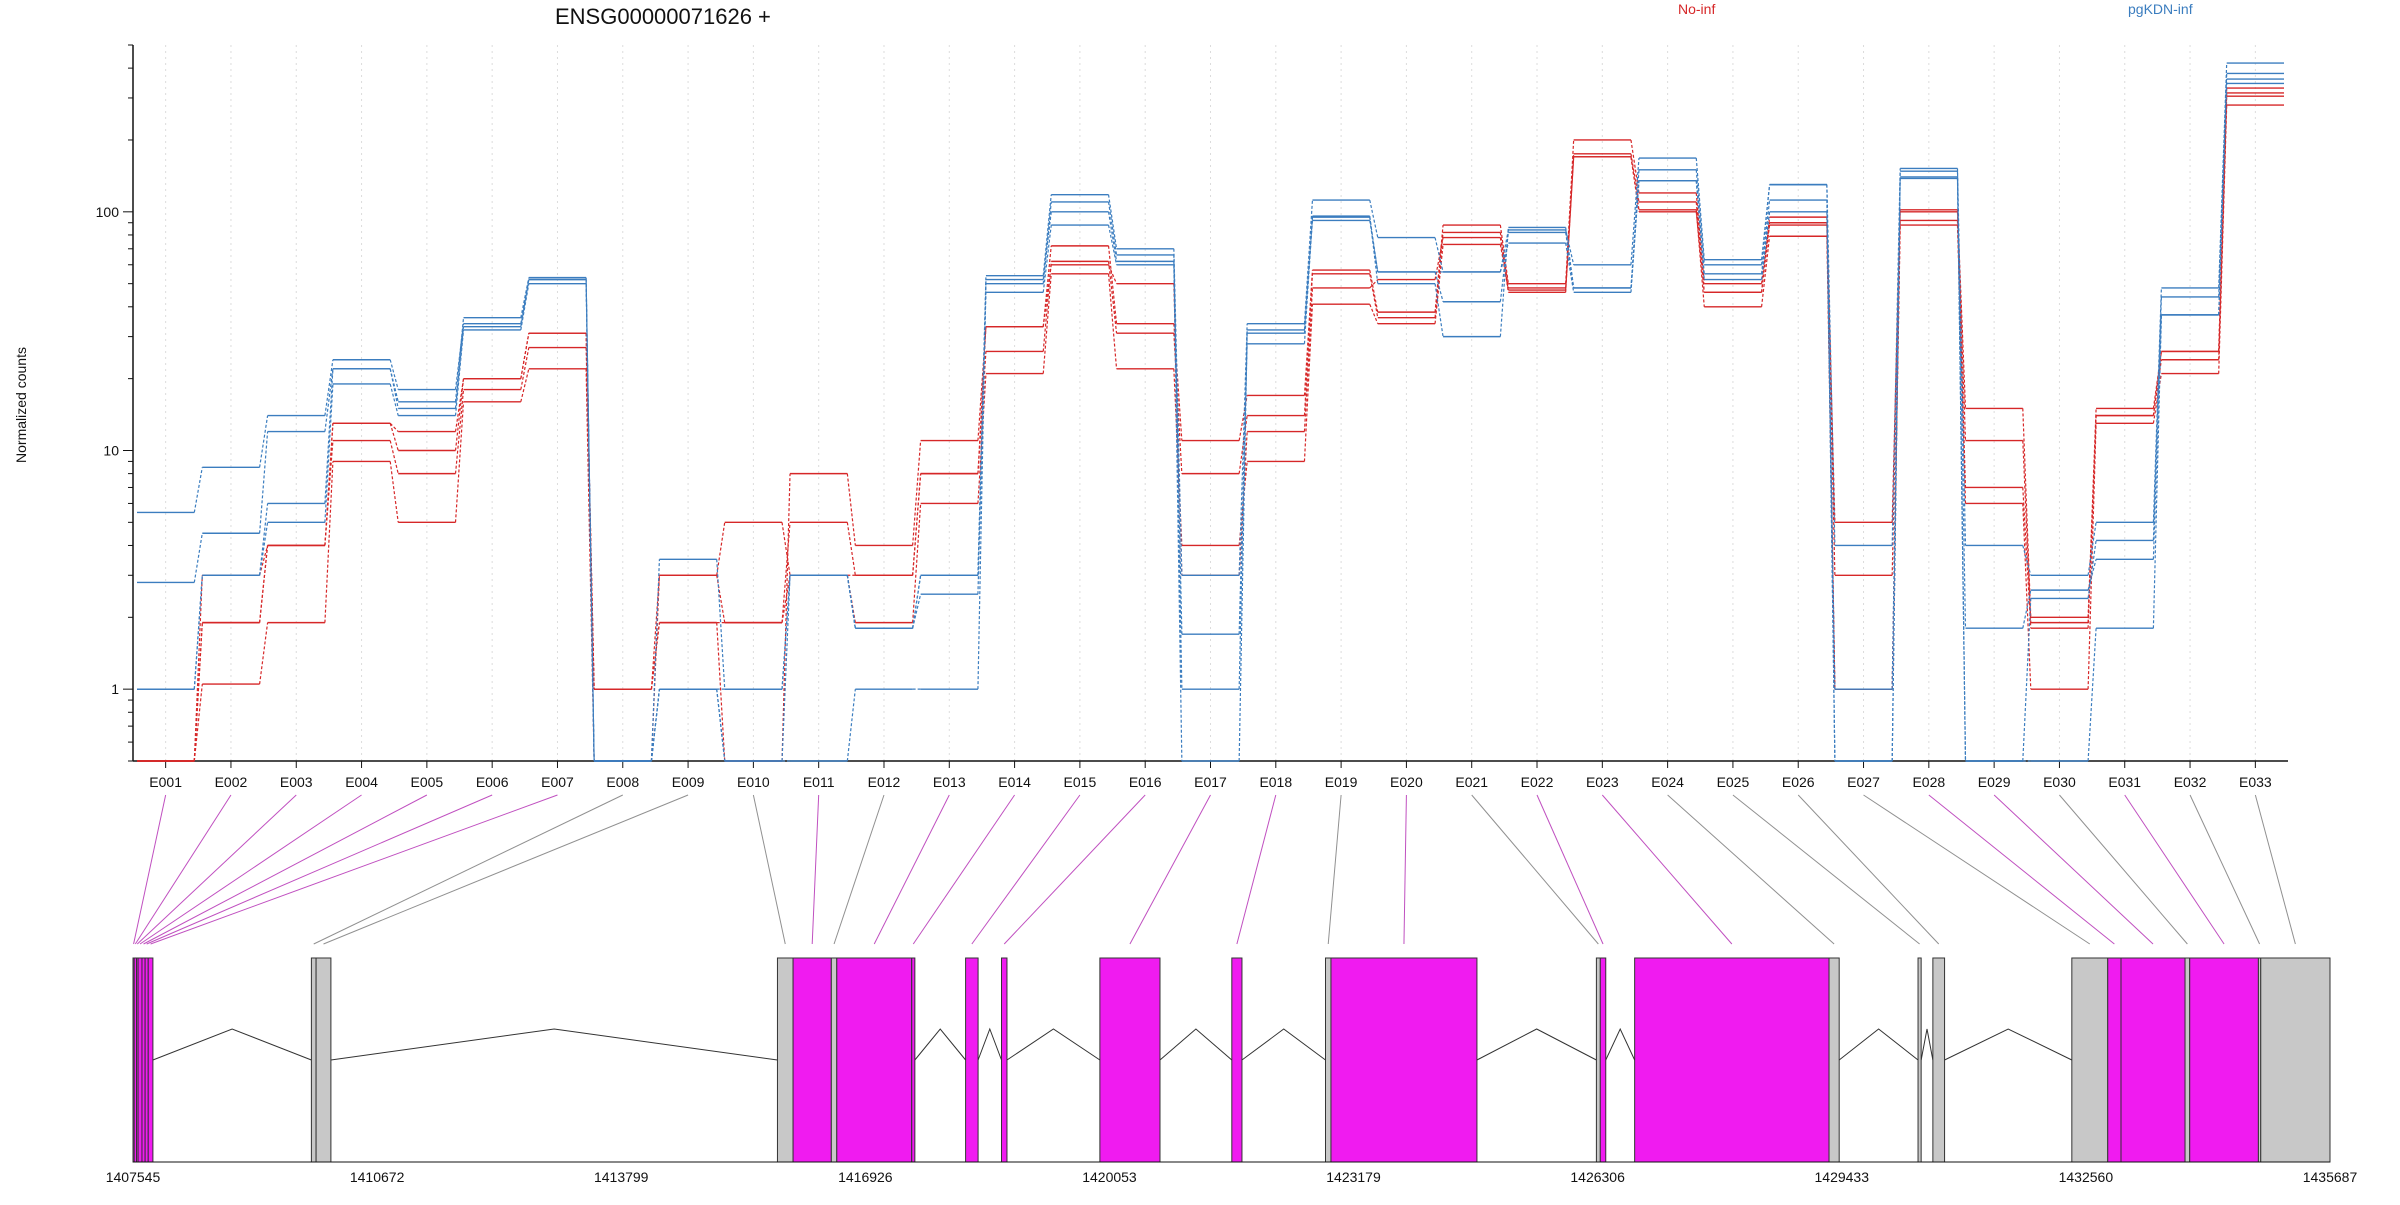 The image size is (2400, 1205). I want to click on x-tick-label: E029, so click(1994, 782).